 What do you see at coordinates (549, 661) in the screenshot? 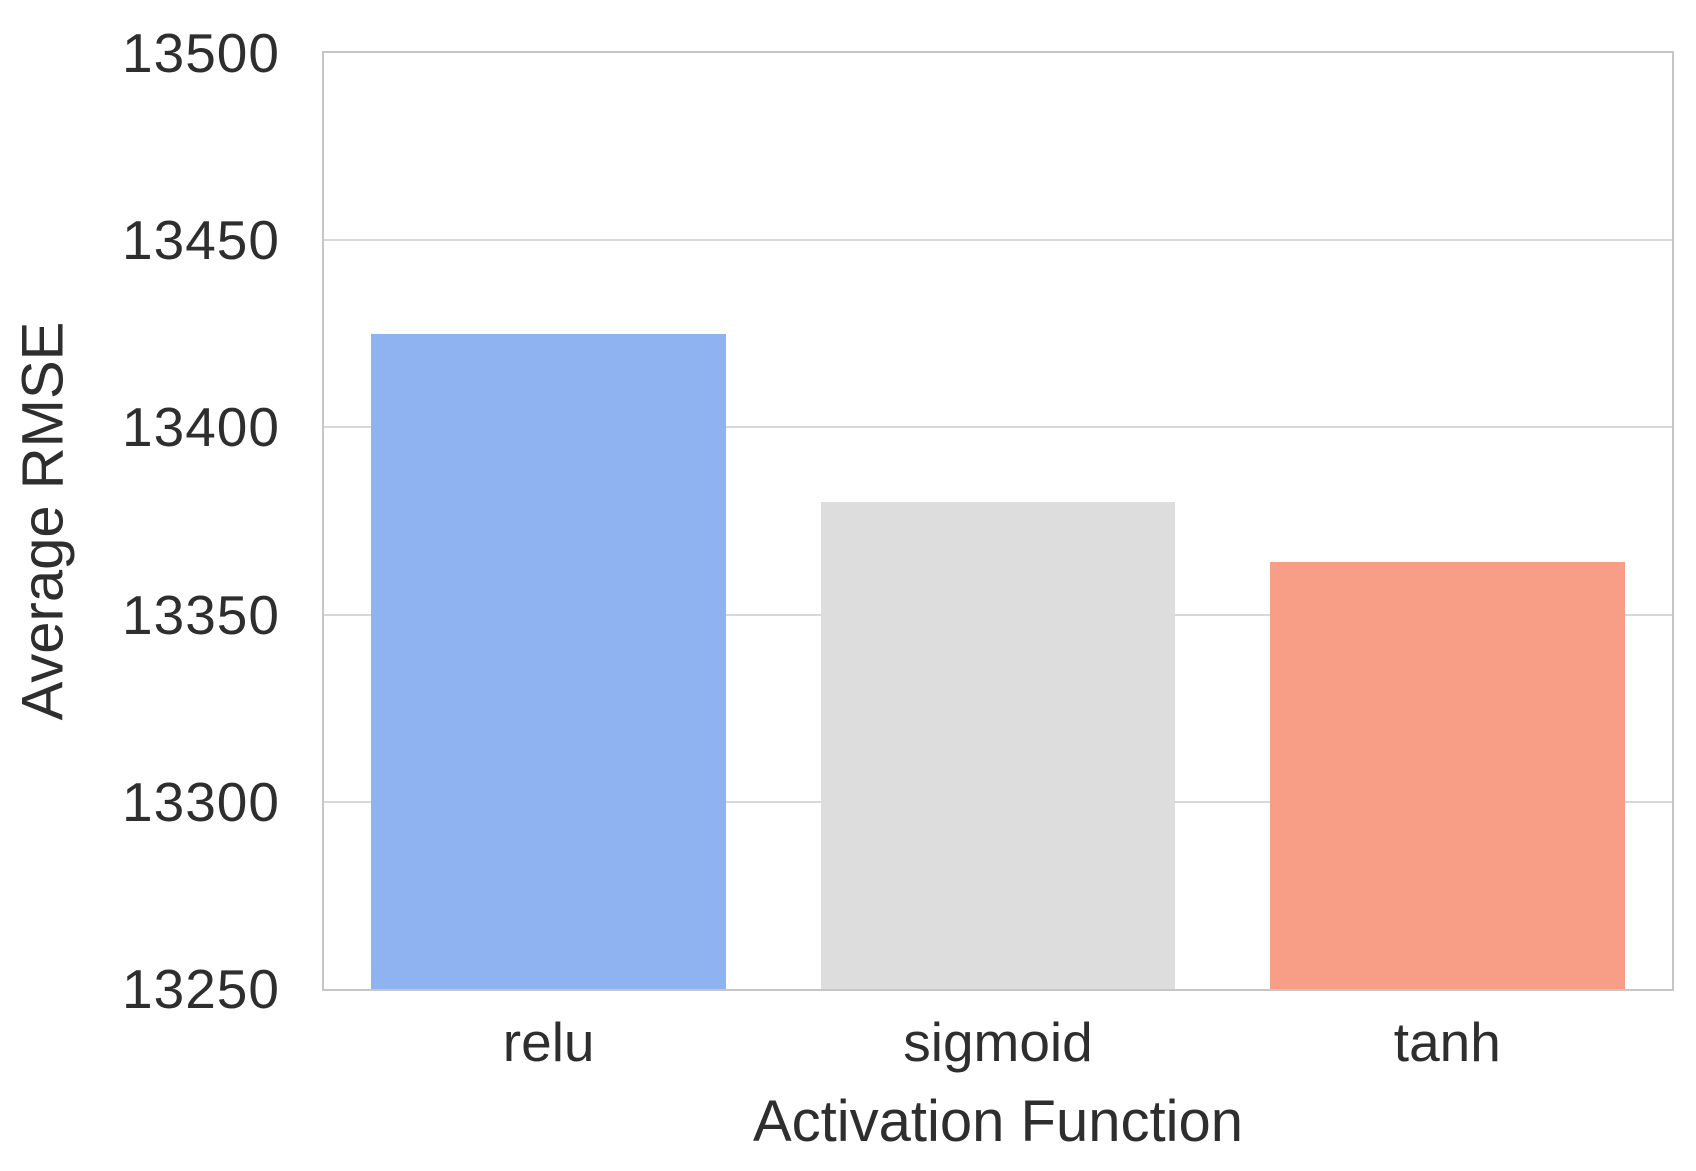
I see `bar-relu` at bounding box center [549, 661].